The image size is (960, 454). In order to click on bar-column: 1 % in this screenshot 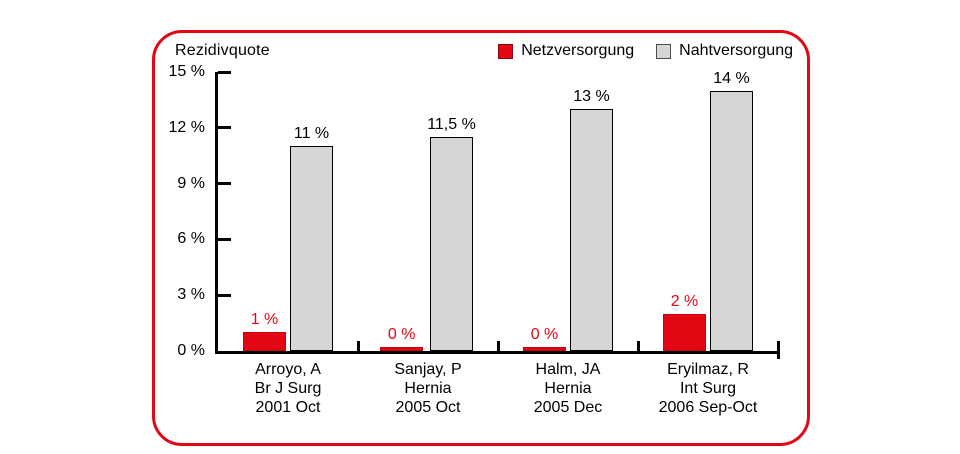, I will do `click(264, 331)`.